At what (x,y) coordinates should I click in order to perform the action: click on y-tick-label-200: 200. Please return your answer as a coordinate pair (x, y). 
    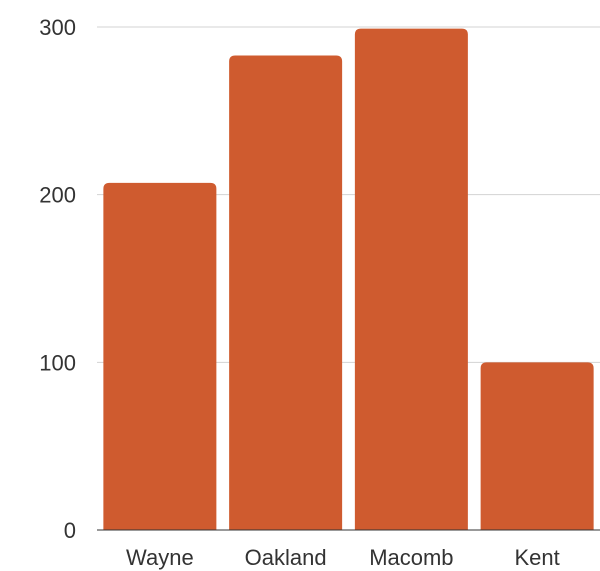
    Looking at the image, I should click on (57, 195).